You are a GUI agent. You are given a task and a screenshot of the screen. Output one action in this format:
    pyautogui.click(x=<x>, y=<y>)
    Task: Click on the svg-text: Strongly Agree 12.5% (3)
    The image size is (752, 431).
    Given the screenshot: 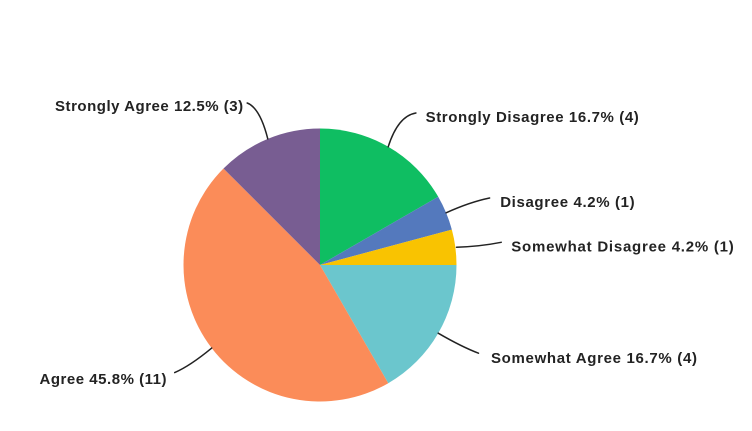 What is the action you would take?
    pyautogui.click(x=149, y=106)
    